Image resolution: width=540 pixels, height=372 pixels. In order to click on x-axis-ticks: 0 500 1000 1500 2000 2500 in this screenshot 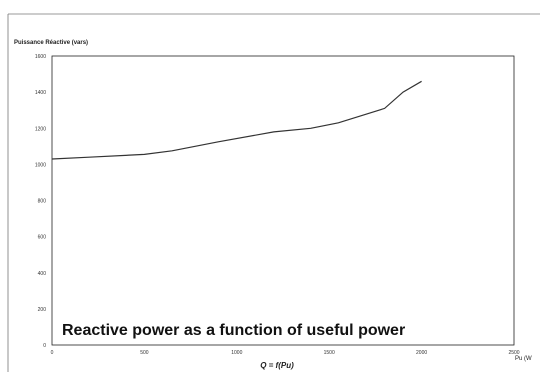, I will do `click(285, 353)`.